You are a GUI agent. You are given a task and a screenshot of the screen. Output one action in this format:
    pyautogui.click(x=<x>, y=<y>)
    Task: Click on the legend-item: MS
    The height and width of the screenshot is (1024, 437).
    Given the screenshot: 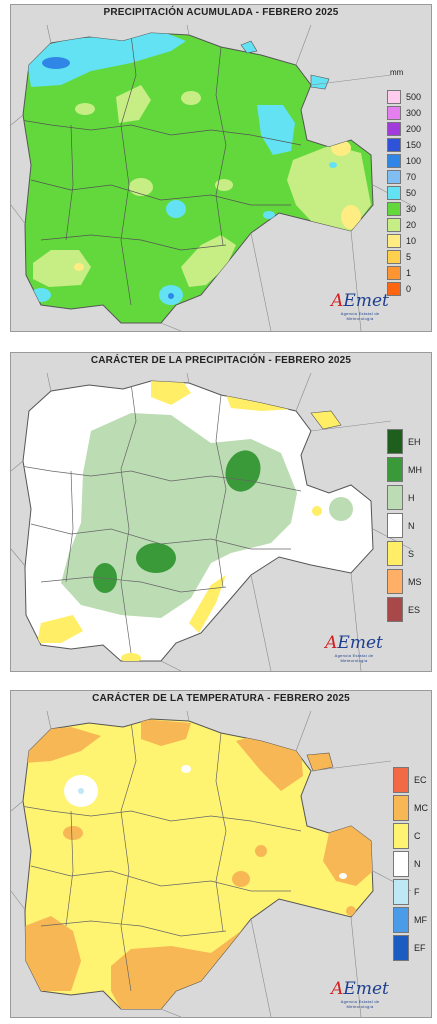 What is the action you would take?
    pyautogui.click(x=404, y=581)
    